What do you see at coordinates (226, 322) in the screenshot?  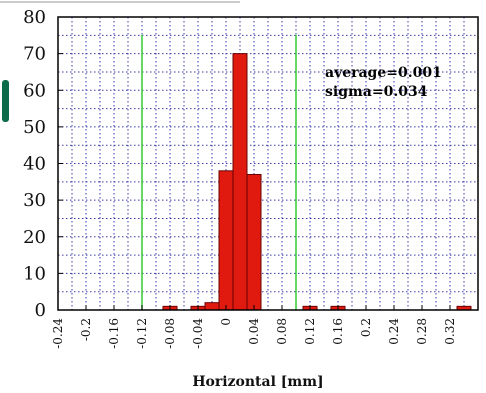 I see `x-tick-label: 0` at bounding box center [226, 322].